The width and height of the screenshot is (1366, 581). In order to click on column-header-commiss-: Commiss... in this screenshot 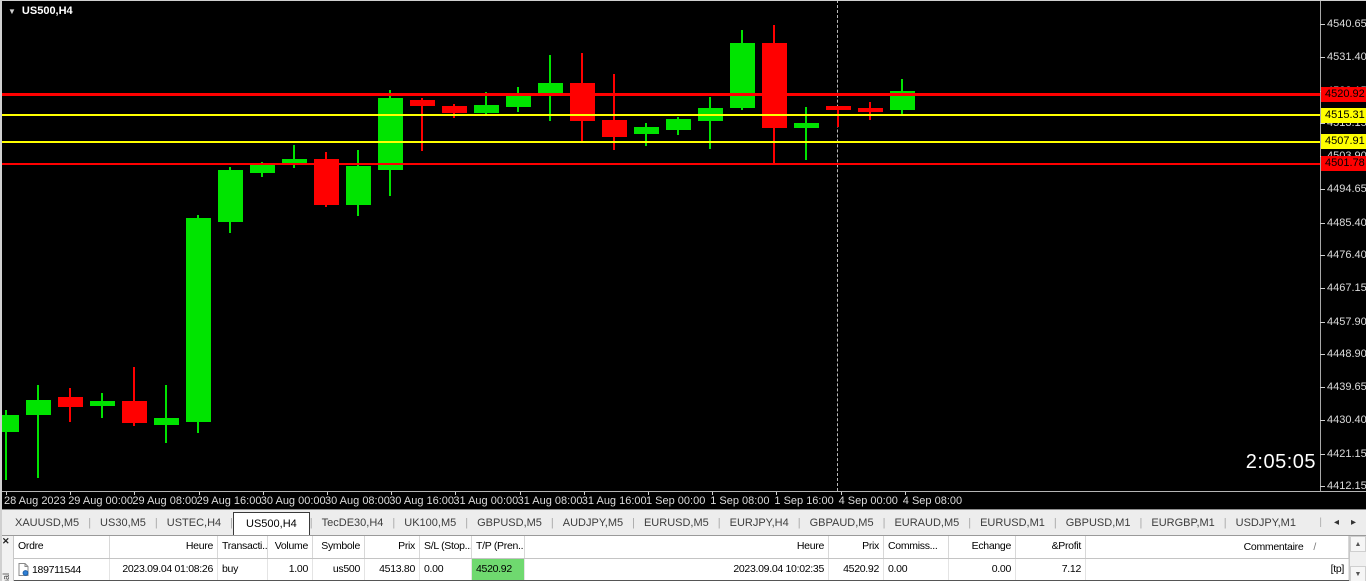, I will do `click(916, 547)`.